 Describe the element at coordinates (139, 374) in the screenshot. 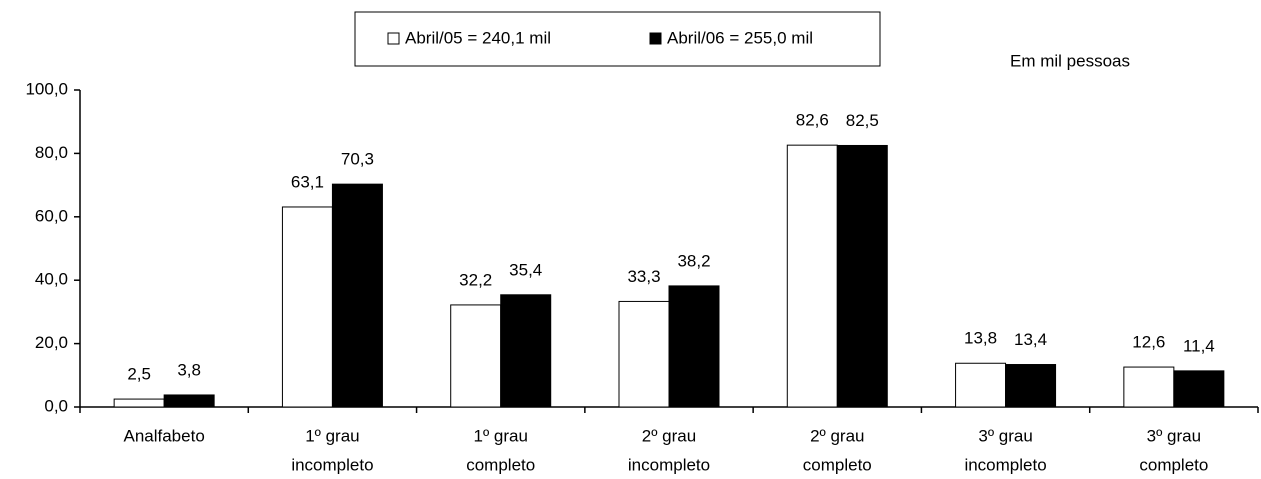

I see `data-label: 2,5` at that location.